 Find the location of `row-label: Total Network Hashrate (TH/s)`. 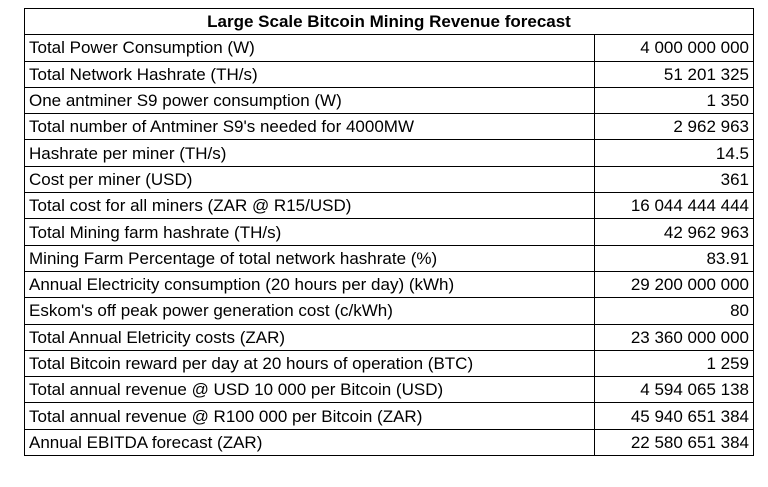

row-label: Total Network Hashrate (TH/s) is located at coordinates (309, 74).